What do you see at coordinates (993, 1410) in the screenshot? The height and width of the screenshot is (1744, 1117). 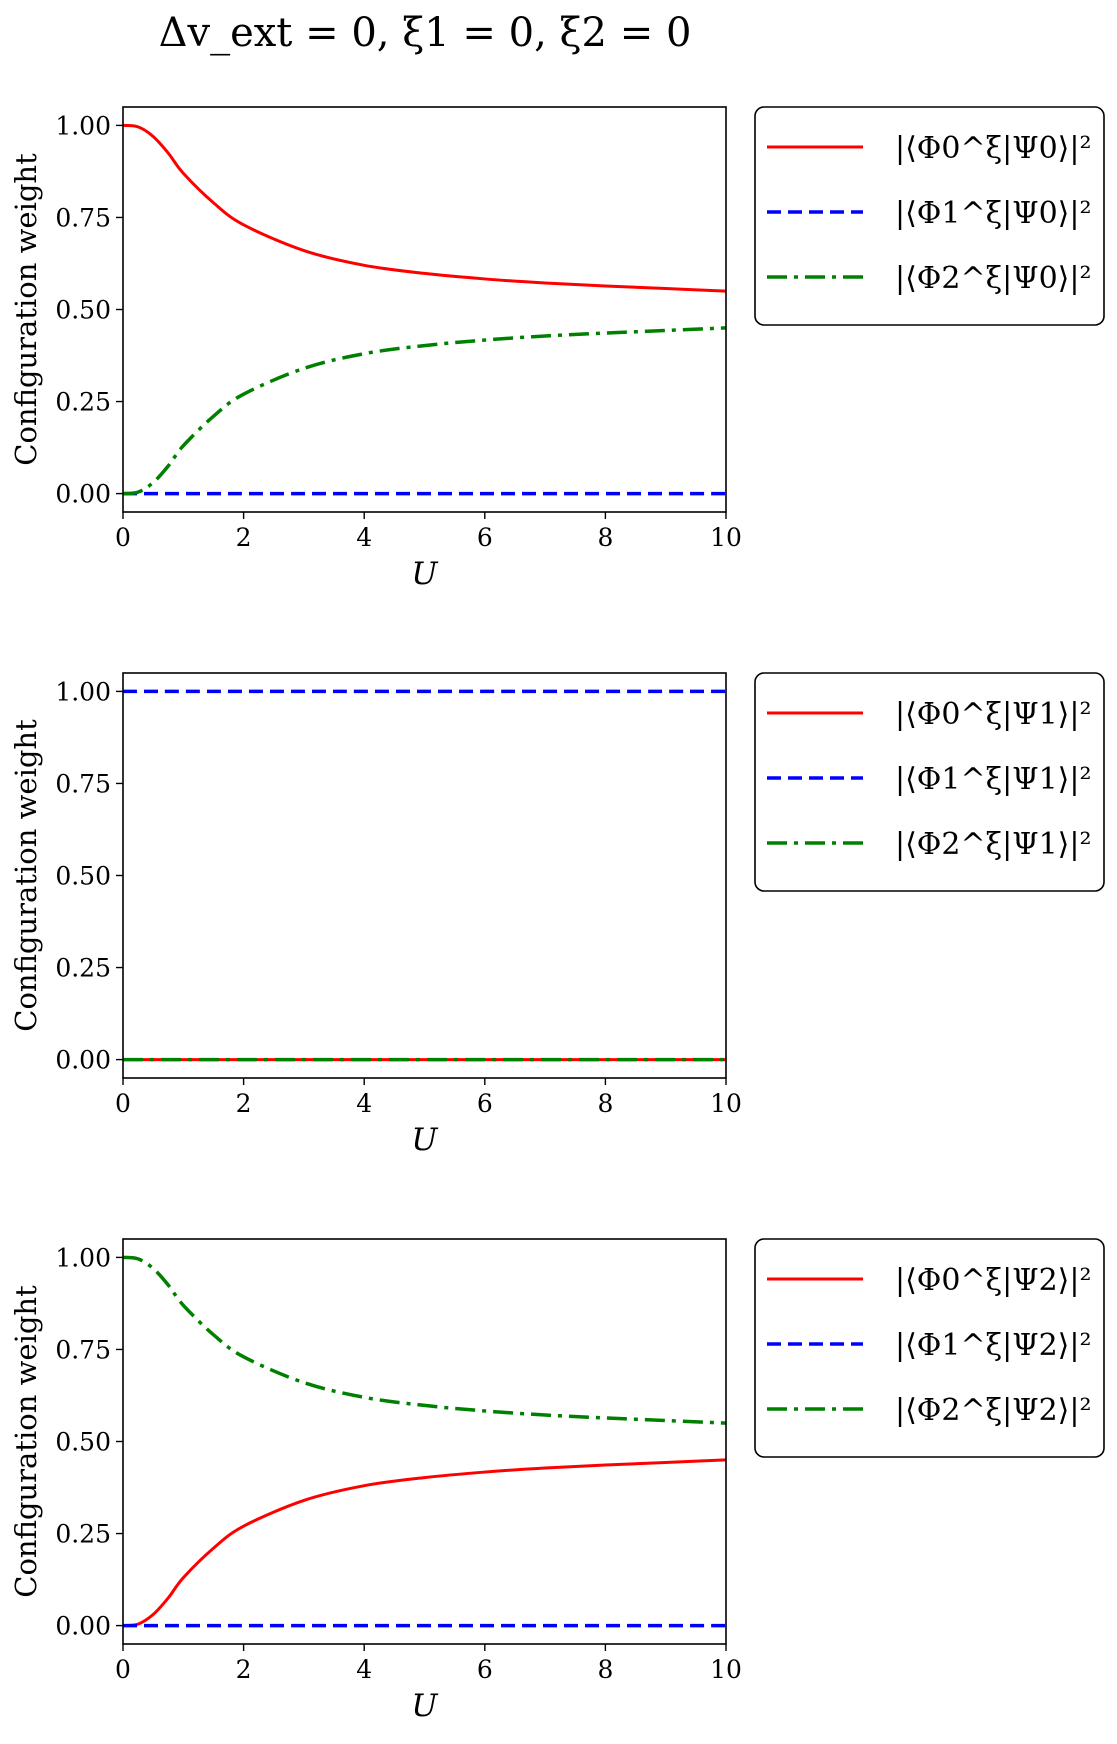 I see `legend-entry-3: |⟨Φ2^ξ|Ψ2⟩|²` at bounding box center [993, 1410].